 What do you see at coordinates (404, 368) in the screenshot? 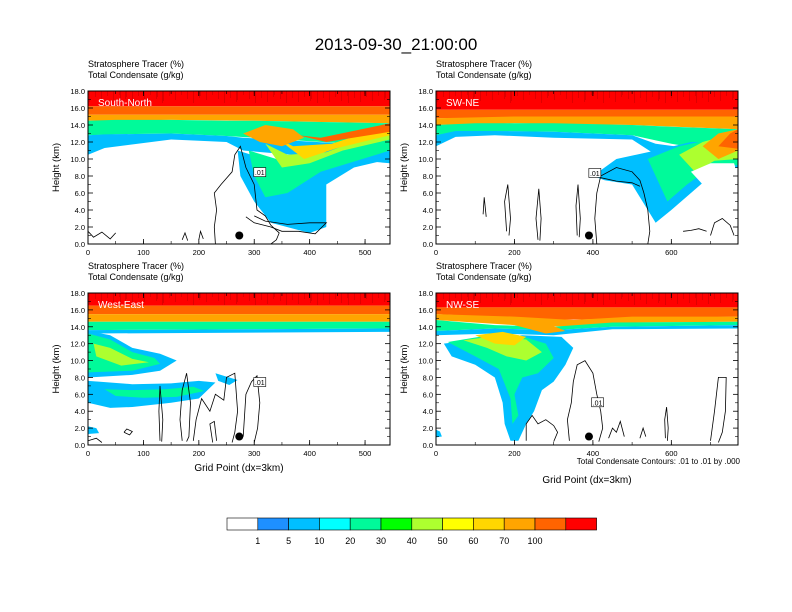
I see `y-axis-label: Height (km)` at bounding box center [404, 368].